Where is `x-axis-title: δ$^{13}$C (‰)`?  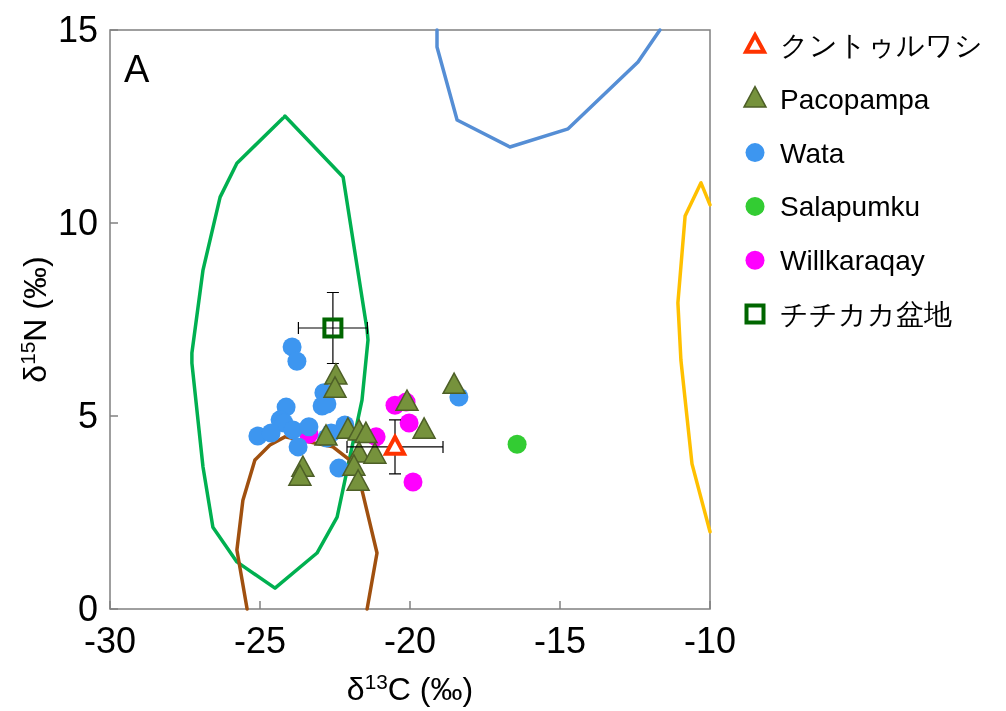 x-axis-title: δ$^{13}$C (‰) is located at coordinates (410, 688).